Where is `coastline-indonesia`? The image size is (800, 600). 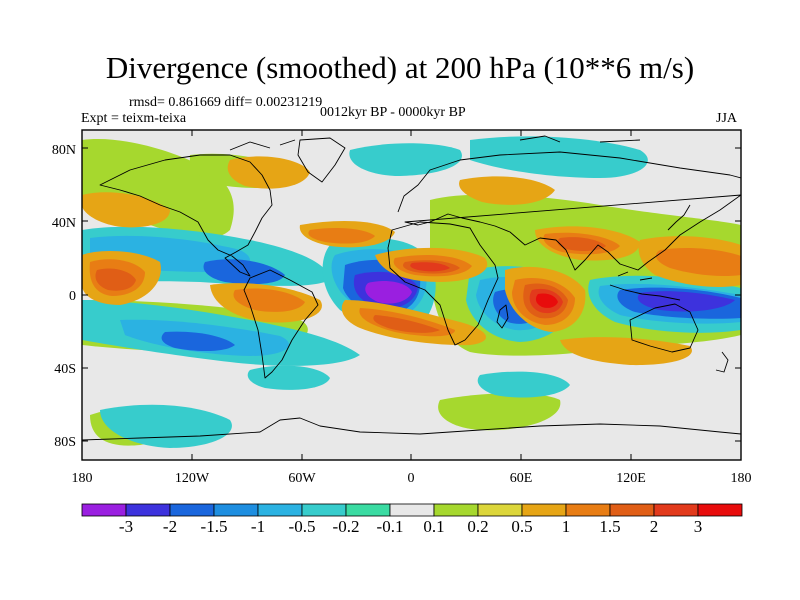
coastline-indonesia is located at coordinates (645, 286).